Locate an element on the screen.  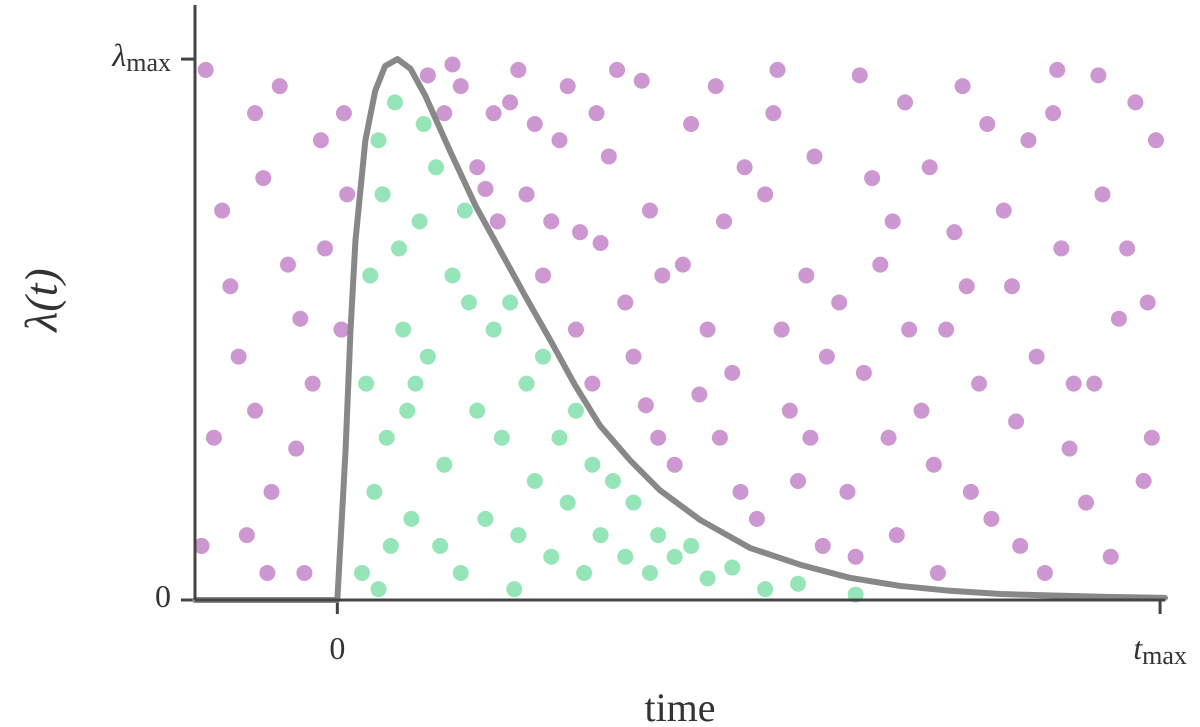
tick-label-main: 0 is located at coordinates (337, 648).